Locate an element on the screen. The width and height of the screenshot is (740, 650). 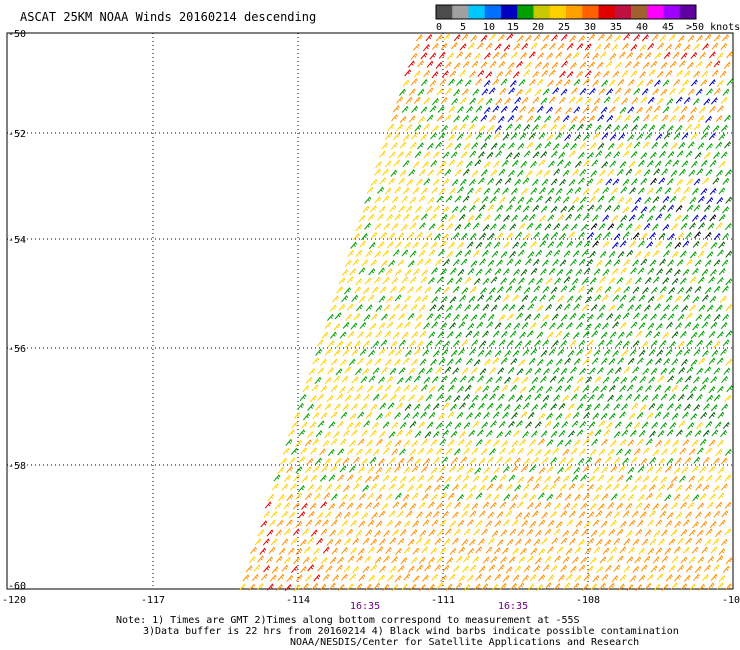
legend-label-45: 45 is located at coordinates (668, 27).